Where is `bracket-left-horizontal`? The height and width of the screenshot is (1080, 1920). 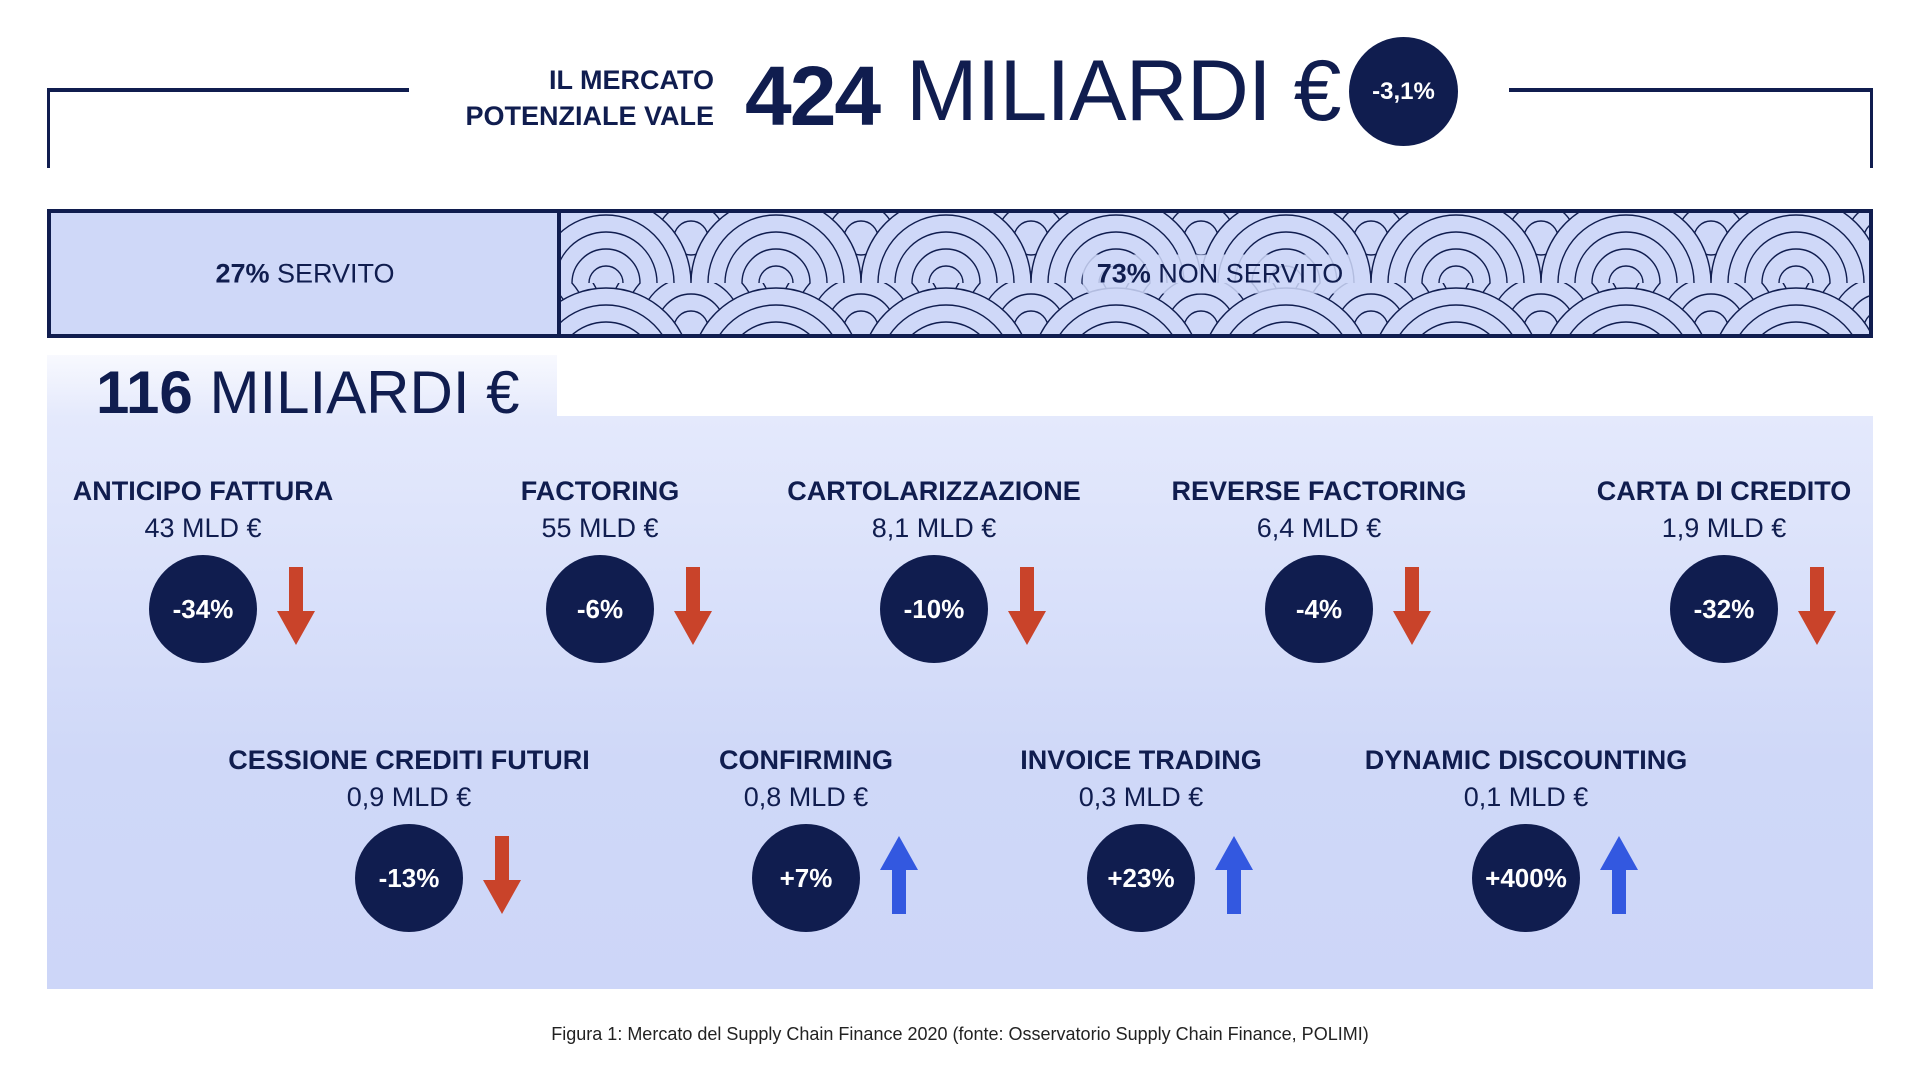
bracket-left-horizontal is located at coordinates (228, 90).